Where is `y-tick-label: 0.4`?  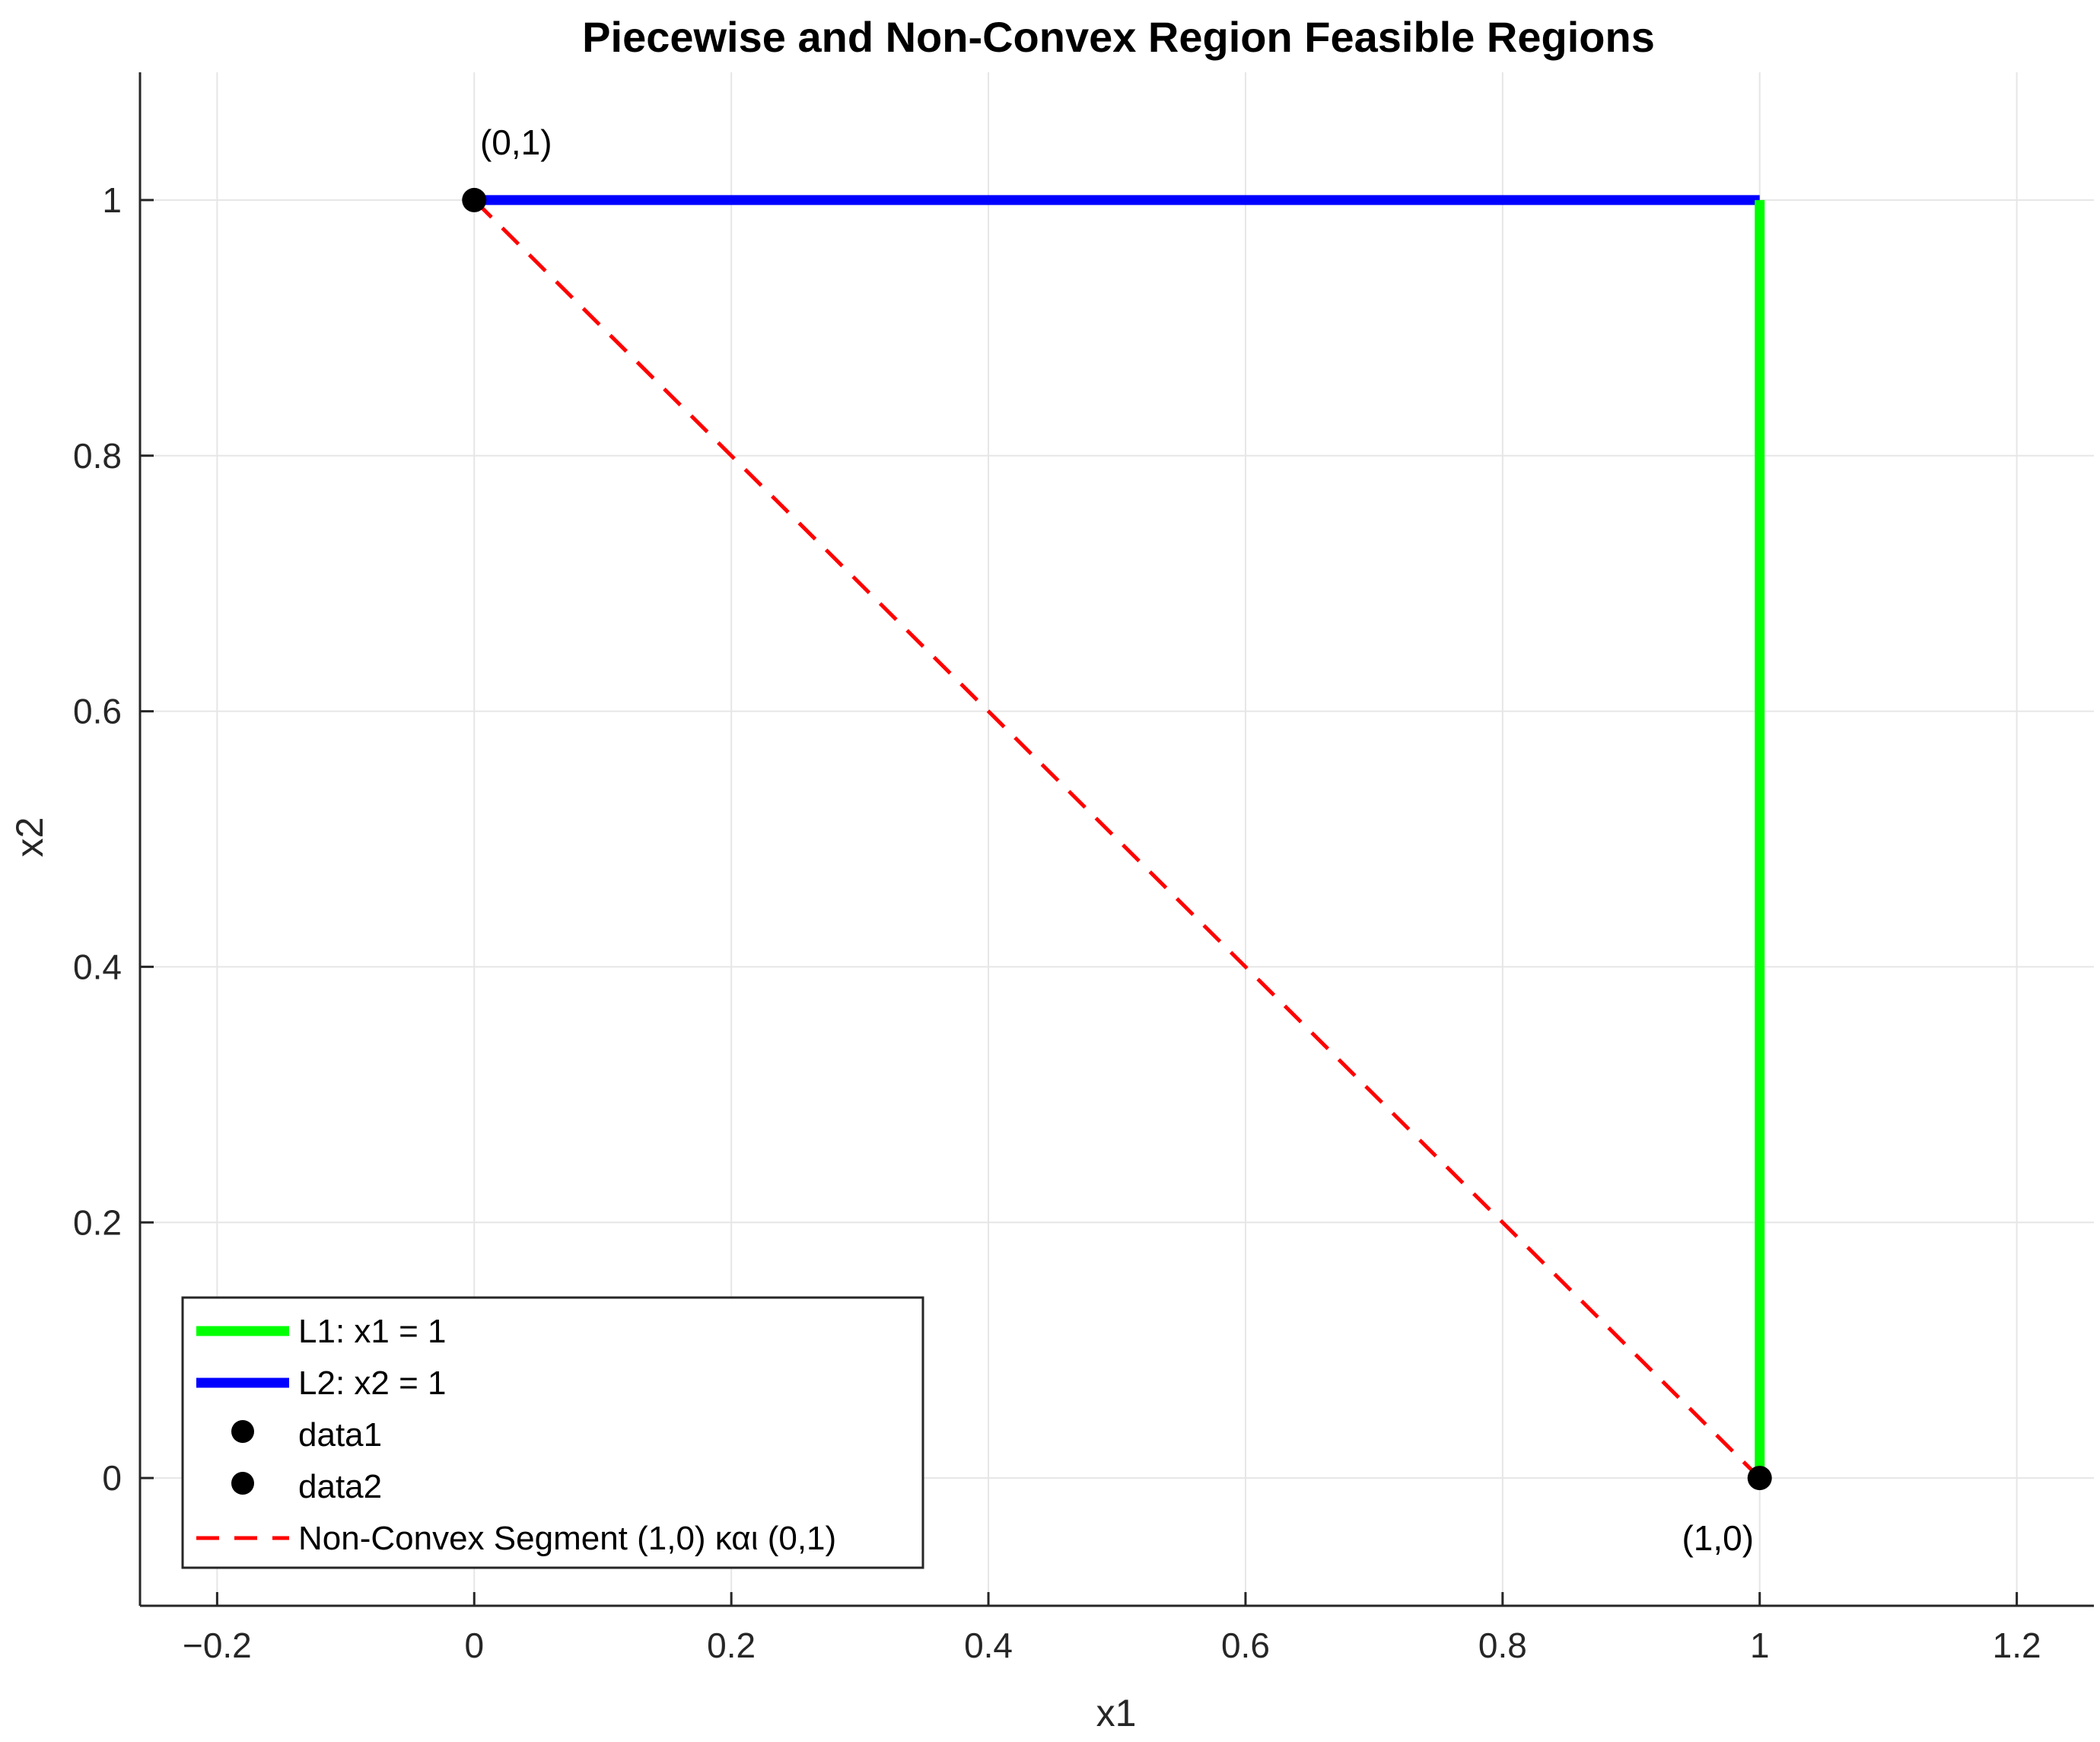
y-tick-label: 0.4 is located at coordinates (97, 966).